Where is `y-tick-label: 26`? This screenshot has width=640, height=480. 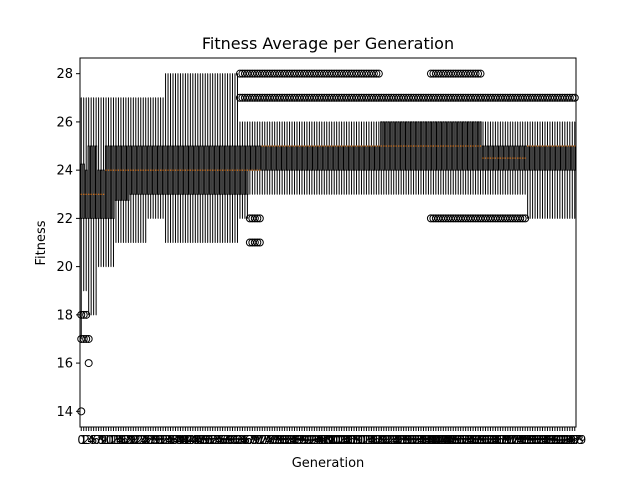
y-tick-label: 26 is located at coordinates (64, 122).